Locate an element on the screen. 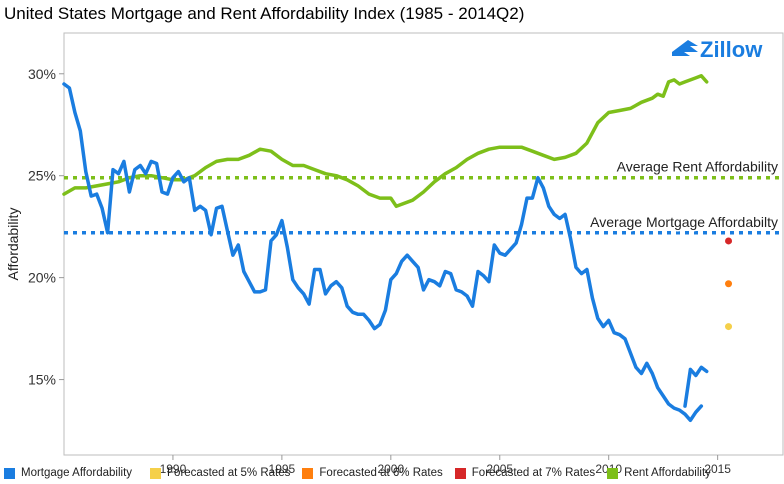 This screenshot has width=784, height=484. x-tick-label: 1995 is located at coordinates (282, 469).